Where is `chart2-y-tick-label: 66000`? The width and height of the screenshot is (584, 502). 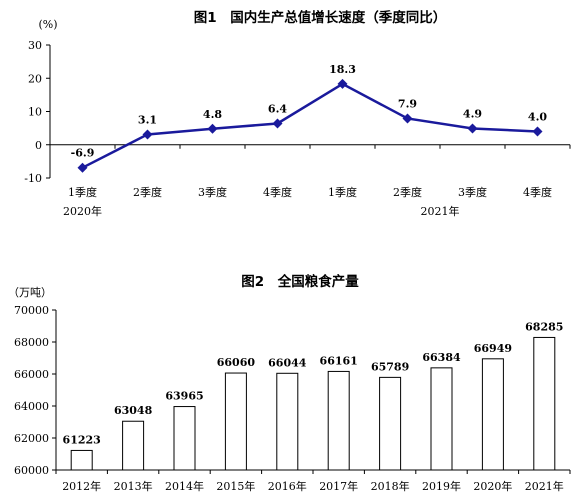 chart2-y-tick-label: 66000 is located at coordinates (31, 374).